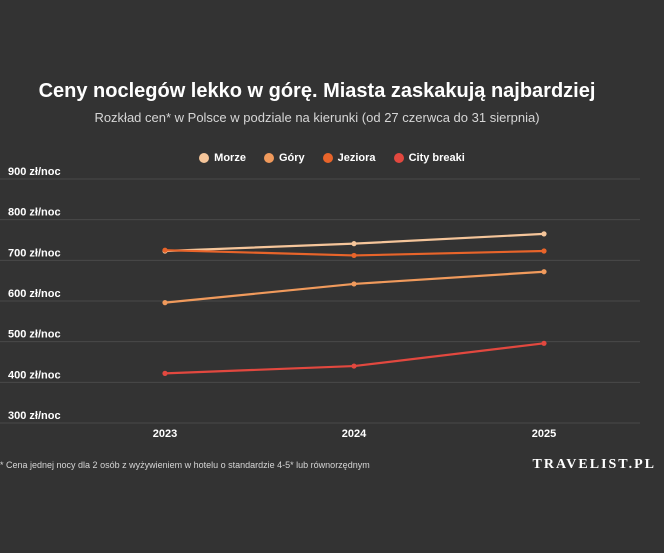 The height and width of the screenshot is (553, 664). I want to click on series-line-góry, so click(354, 287).